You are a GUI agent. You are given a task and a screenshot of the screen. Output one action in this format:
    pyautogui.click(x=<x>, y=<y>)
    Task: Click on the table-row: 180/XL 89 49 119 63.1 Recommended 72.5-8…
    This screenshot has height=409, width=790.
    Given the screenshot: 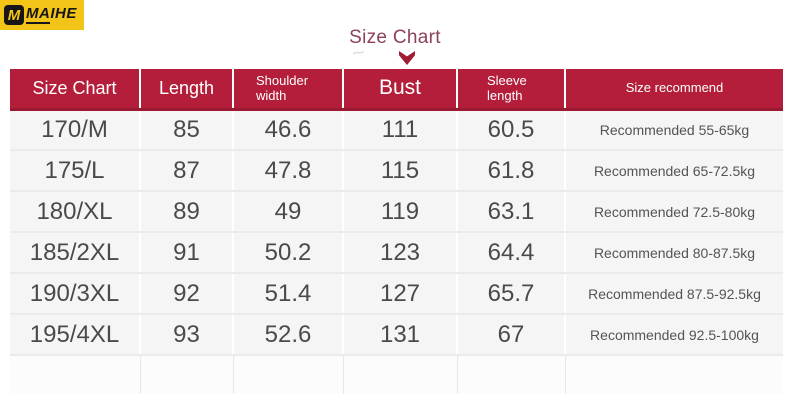 What is the action you would take?
    pyautogui.click(x=396, y=212)
    